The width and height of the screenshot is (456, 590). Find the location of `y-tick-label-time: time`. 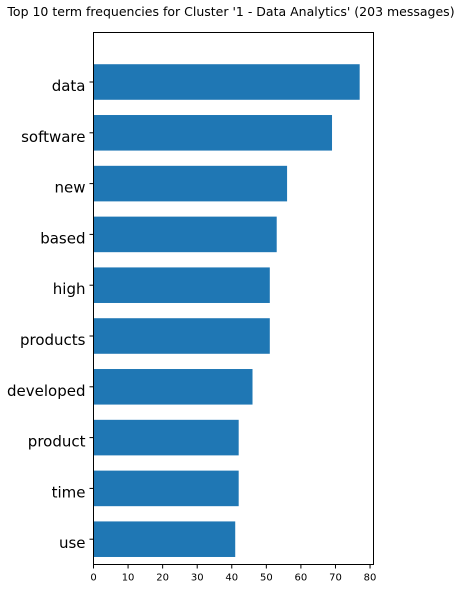

y-tick-label-time: time is located at coordinates (69, 492).